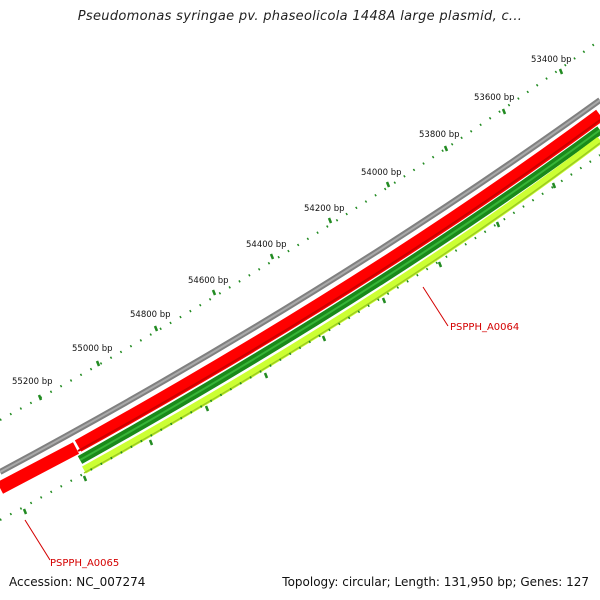 The width and height of the screenshot is (600, 600). What do you see at coordinates (381, 173) in the screenshot?
I see `tick-label: 54000 bp` at bounding box center [381, 173].